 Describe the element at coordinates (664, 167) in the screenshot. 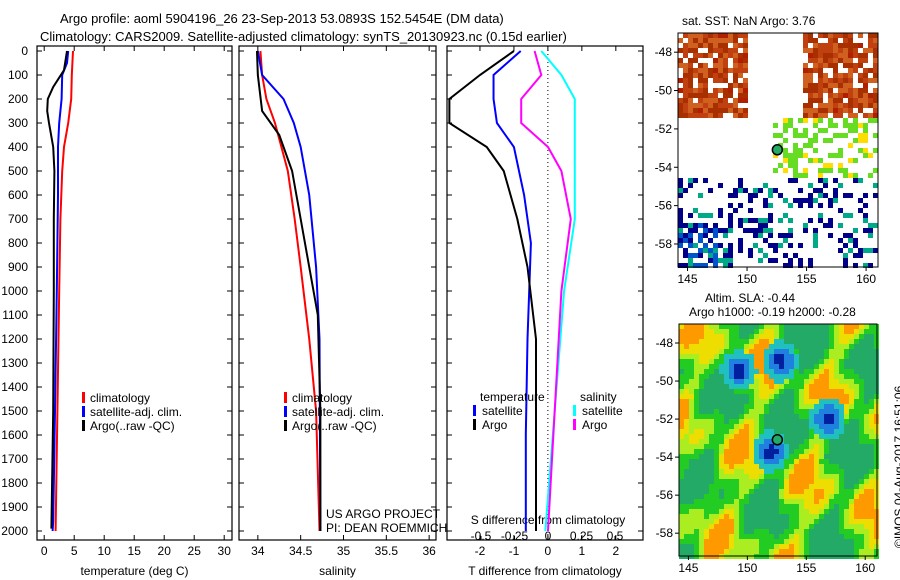

I see `map-y-tick-label: -54` at that location.